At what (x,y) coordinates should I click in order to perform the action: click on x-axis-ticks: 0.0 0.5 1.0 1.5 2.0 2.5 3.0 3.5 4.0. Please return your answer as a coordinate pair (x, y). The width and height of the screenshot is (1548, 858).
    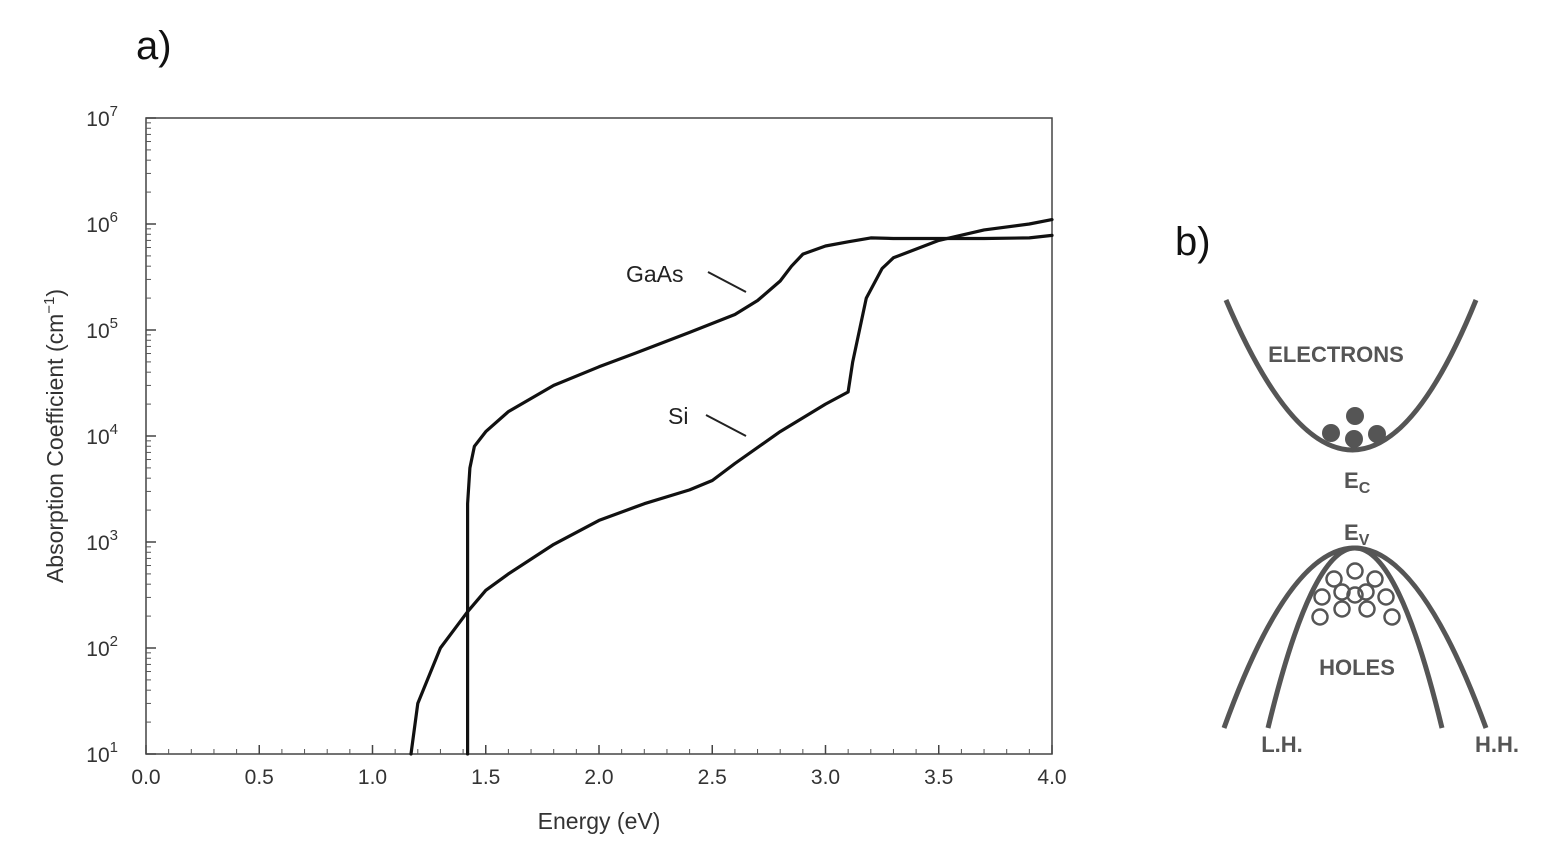
    Looking at the image, I should click on (599, 767).